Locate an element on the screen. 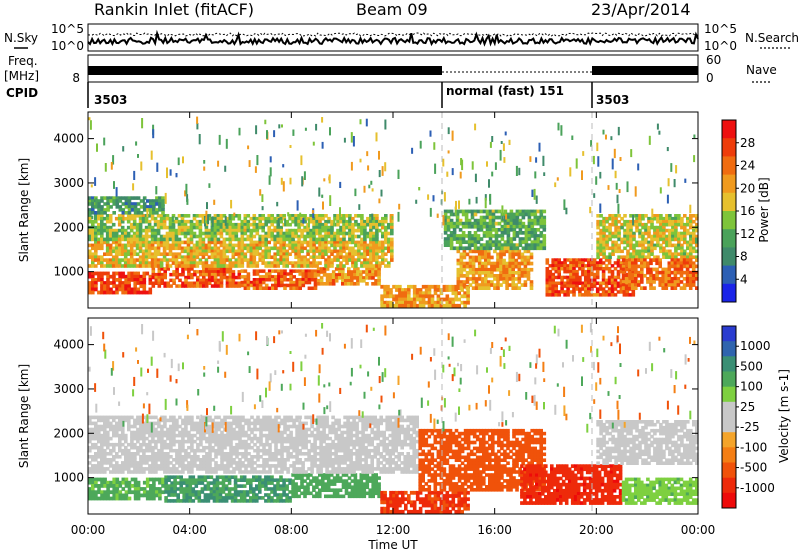 The width and height of the screenshot is (800, 554). nave-tick-1: 60 is located at coordinates (713, 60).